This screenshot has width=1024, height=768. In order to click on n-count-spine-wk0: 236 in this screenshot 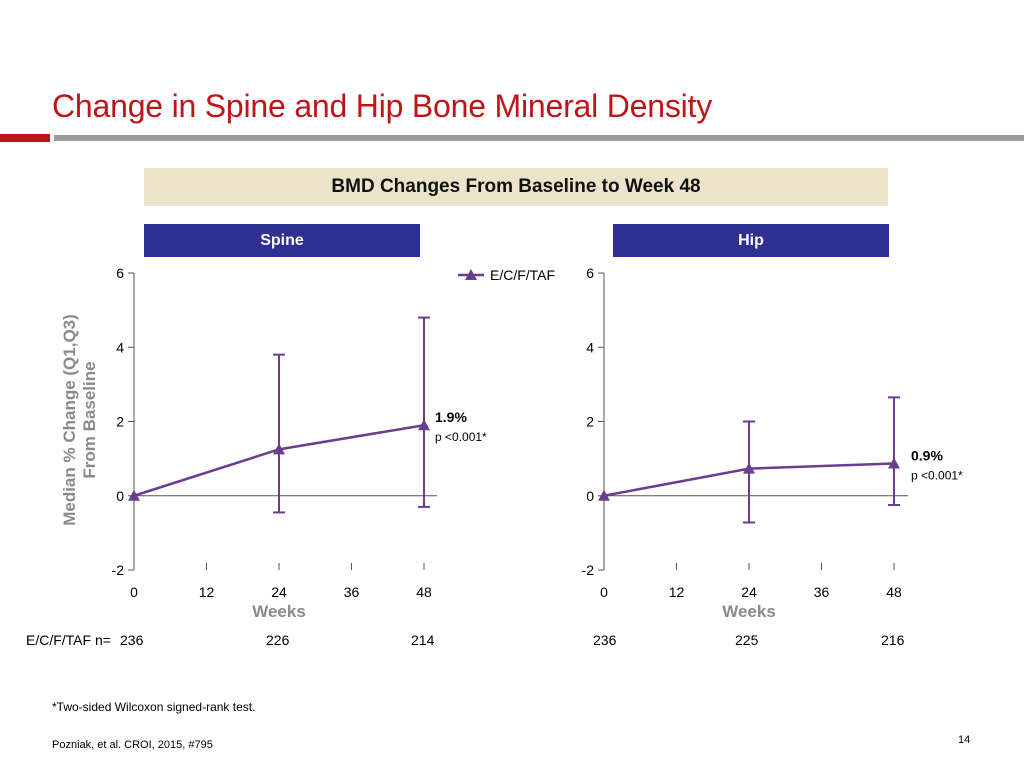, I will do `click(132, 640)`.